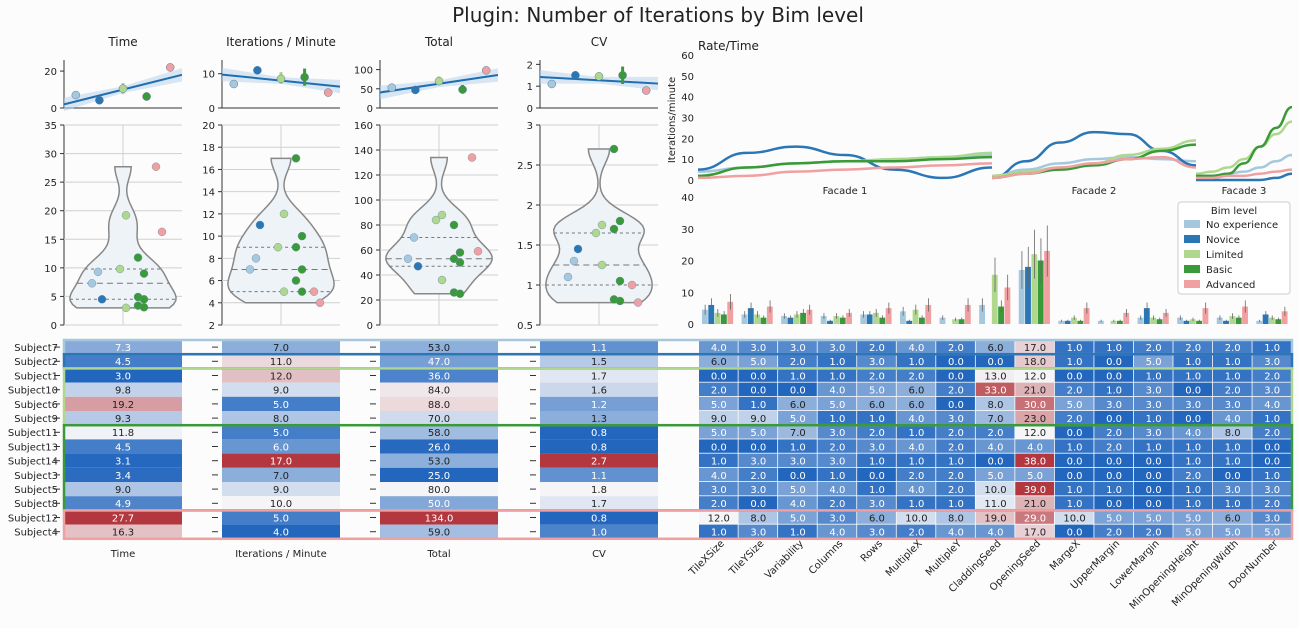 The height and width of the screenshot is (628, 1299). Describe the element at coordinates (1035, 391) in the screenshot. I see `heat-value: 21.0` at that location.